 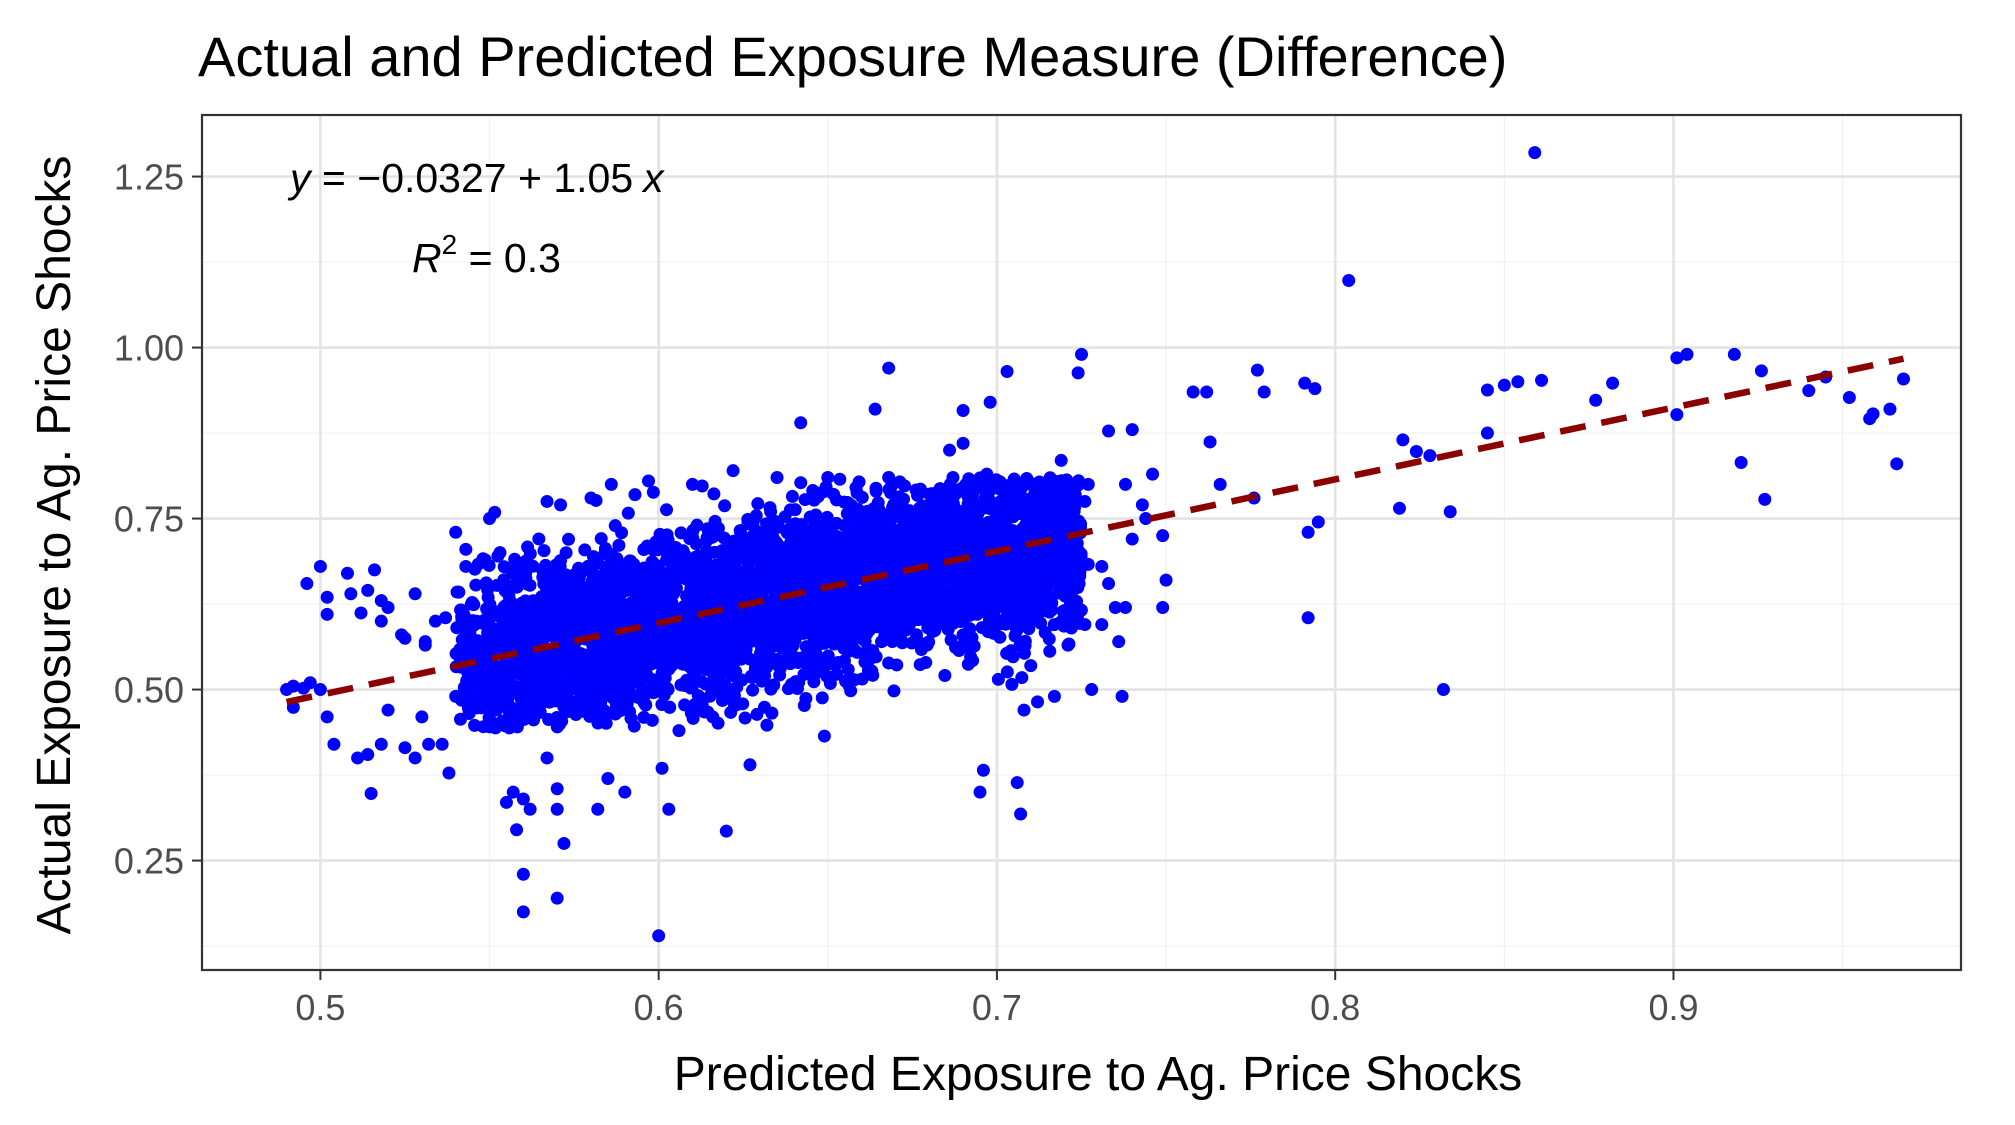 What do you see at coordinates (1335, 1007) in the screenshot?
I see `x-tick-label: 0.8` at bounding box center [1335, 1007].